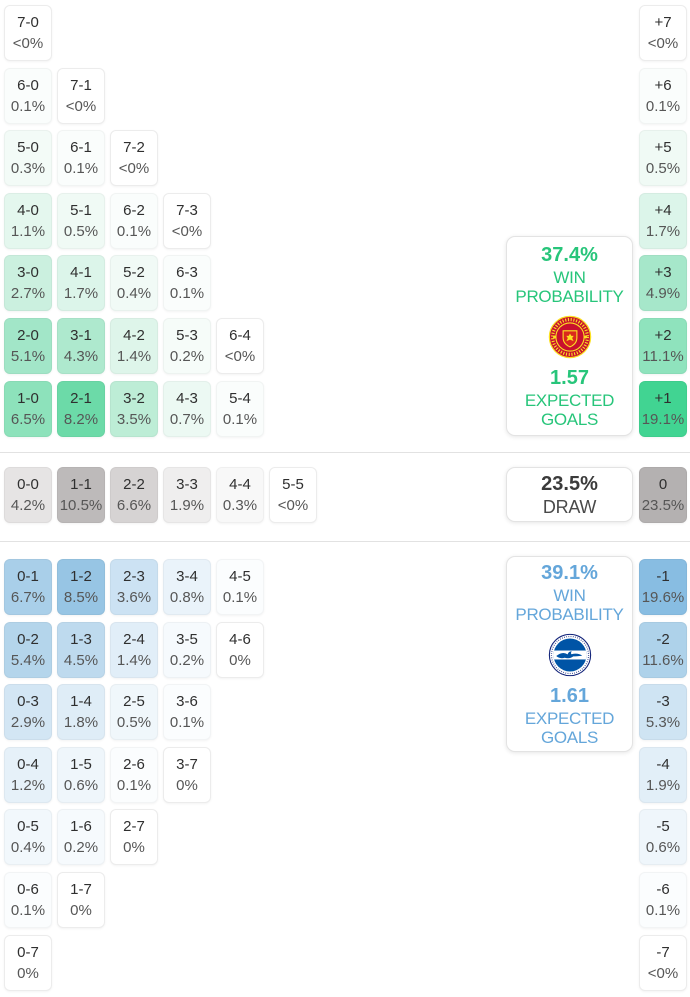 This screenshot has width=690, height=997. What do you see at coordinates (240, 639) in the screenshot?
I see `score-label: 4-6` at bounding box center [240, 639].